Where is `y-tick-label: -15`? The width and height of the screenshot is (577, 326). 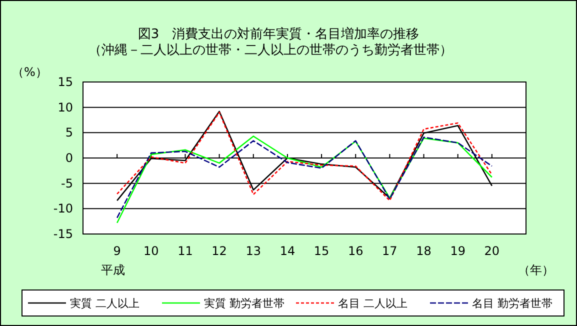 y-tick-label: -15 is located at coordinates (63, 234).